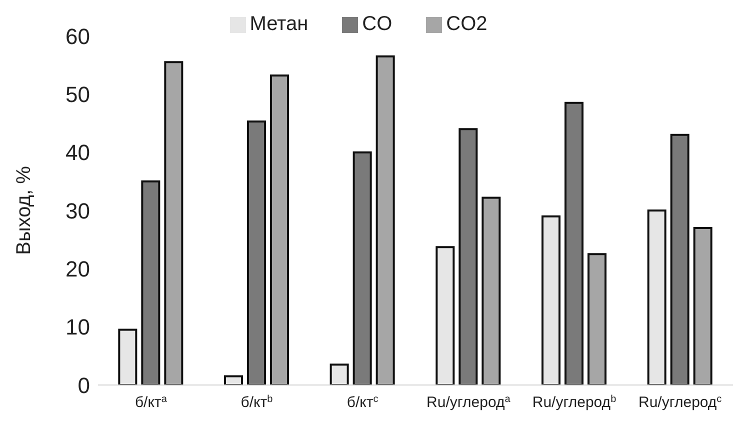 The image size is (751, 434). I want to click on legend-label: CO2, so click(467, 24).